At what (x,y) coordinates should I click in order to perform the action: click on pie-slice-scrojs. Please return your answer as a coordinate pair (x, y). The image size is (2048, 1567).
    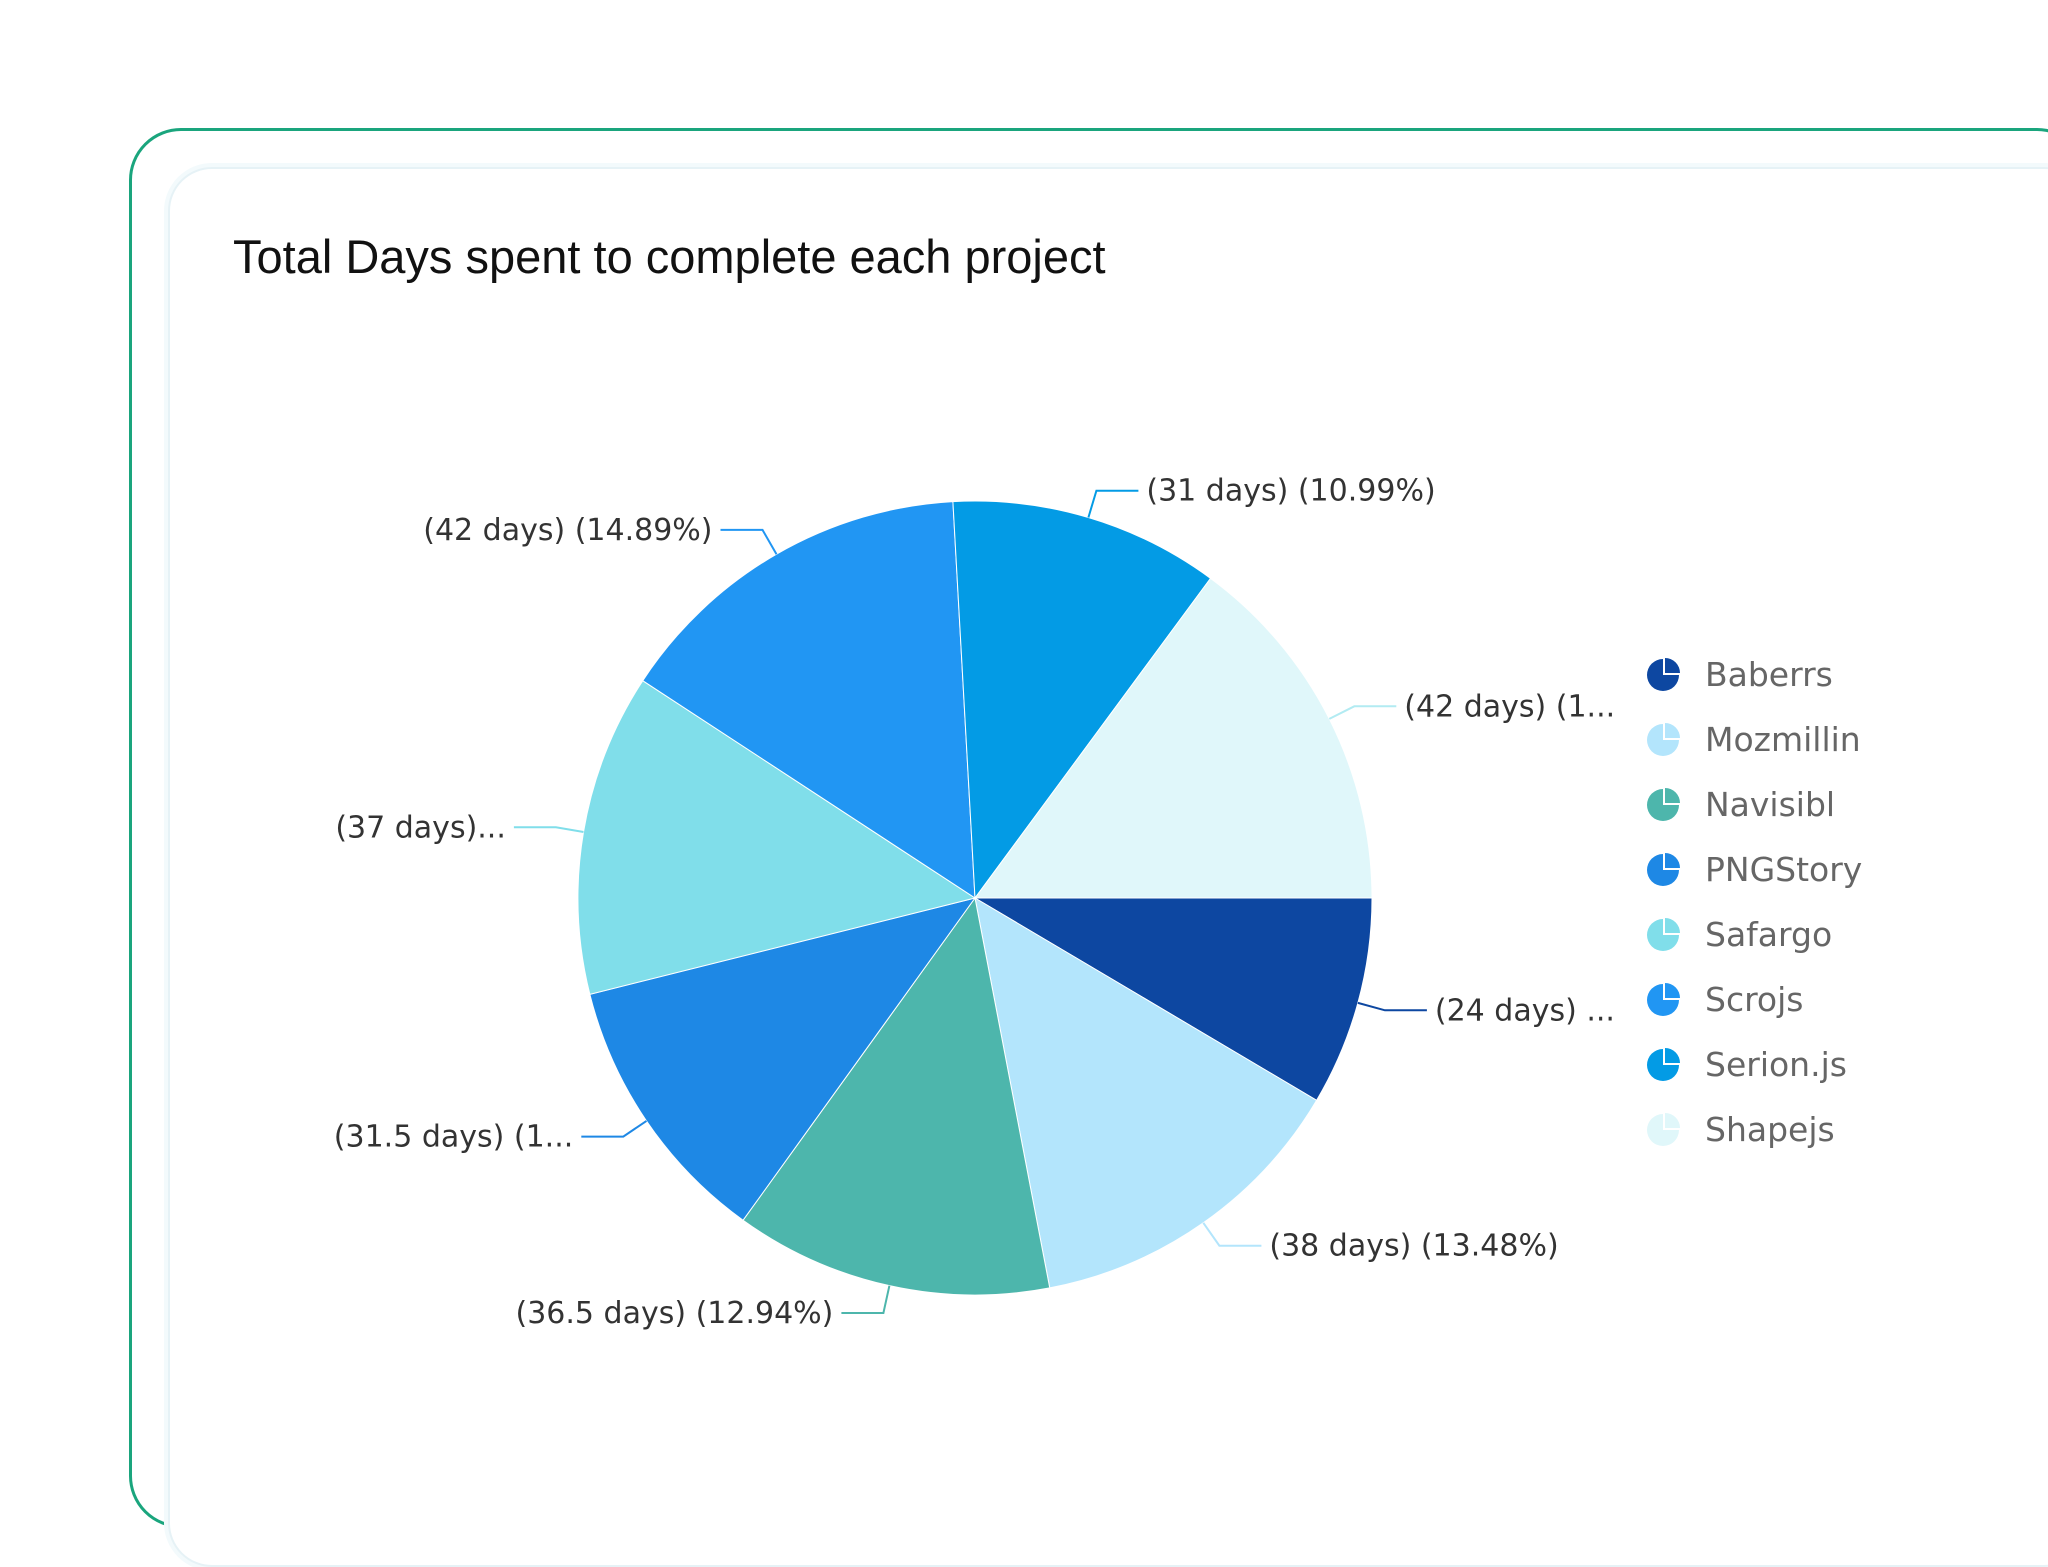
    Looking at the image, I should click on (809, 700).